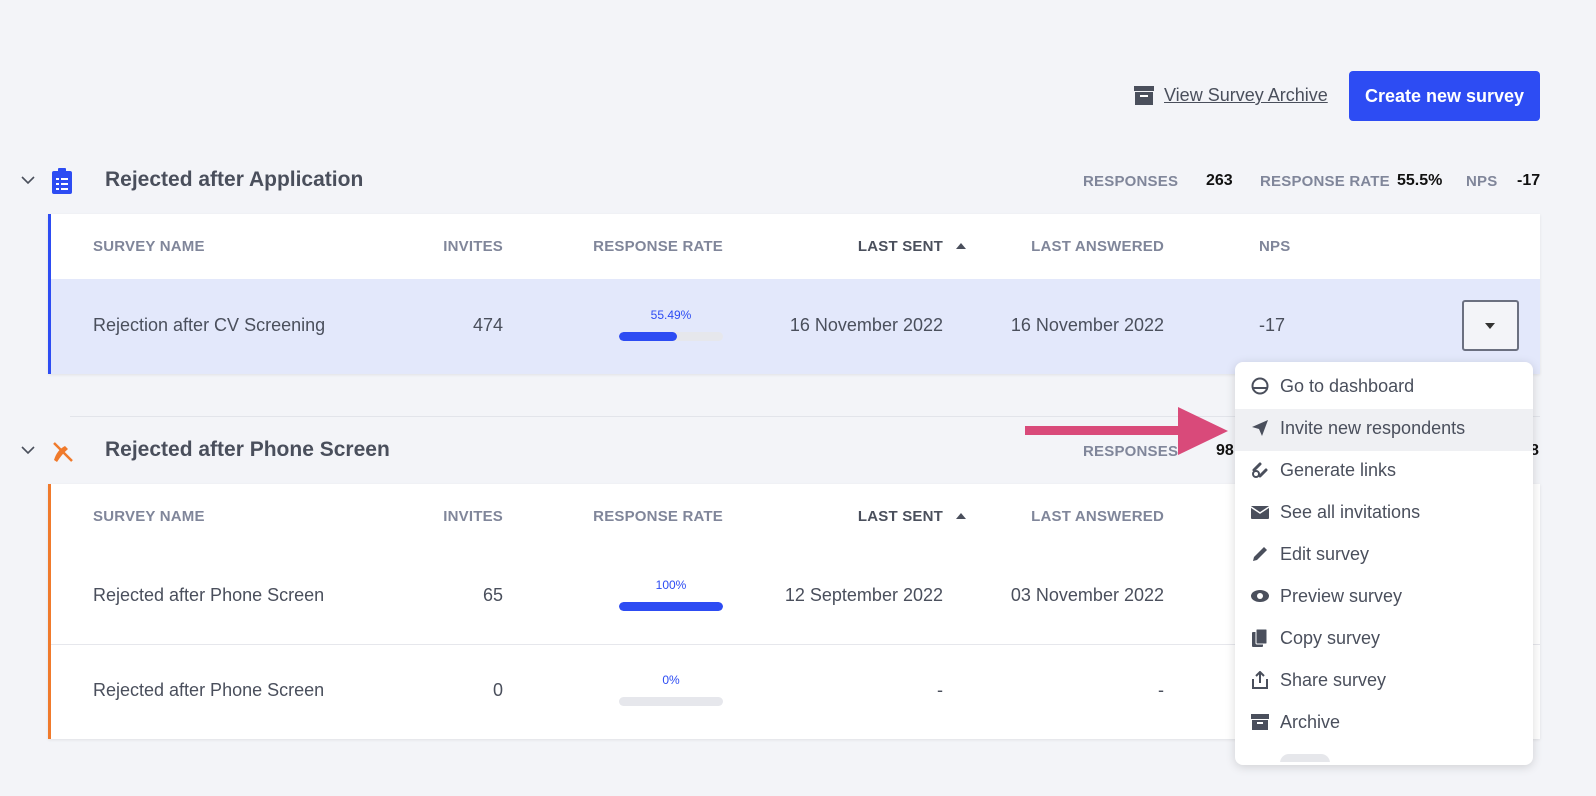 The width and height of the screenshot is (1596, 796). I want to click on menu-item-label: Share survey, so click(1333, 679).